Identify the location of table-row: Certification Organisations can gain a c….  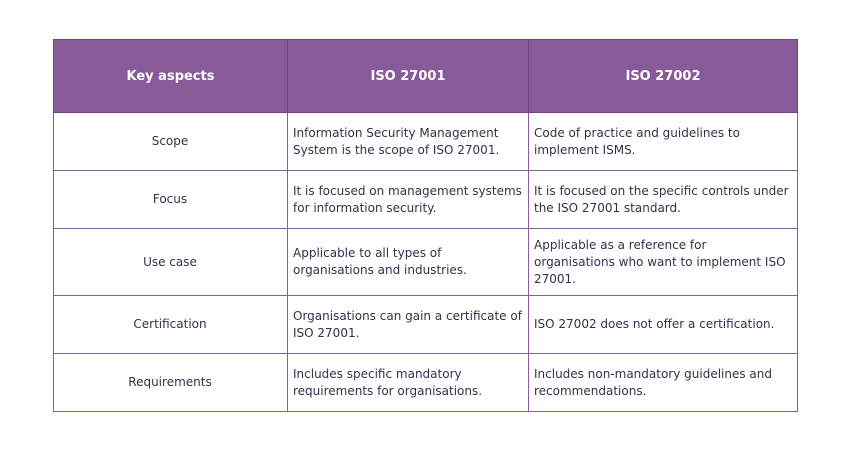
(425, 324).